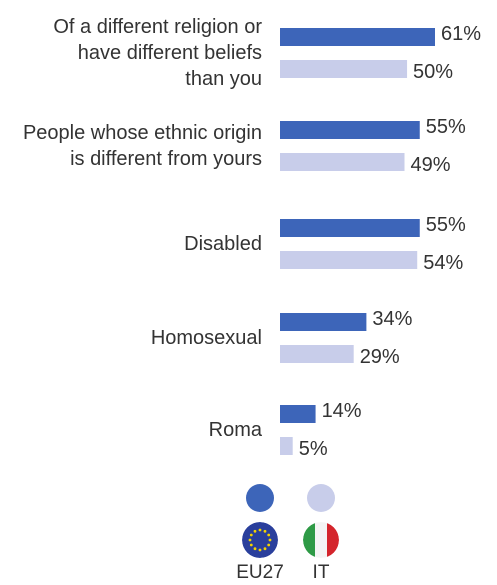  What do you see at coordinates (313, 449) in the screenshot?
I see `data-label-it: 5%` at bounding box center [313, 449].